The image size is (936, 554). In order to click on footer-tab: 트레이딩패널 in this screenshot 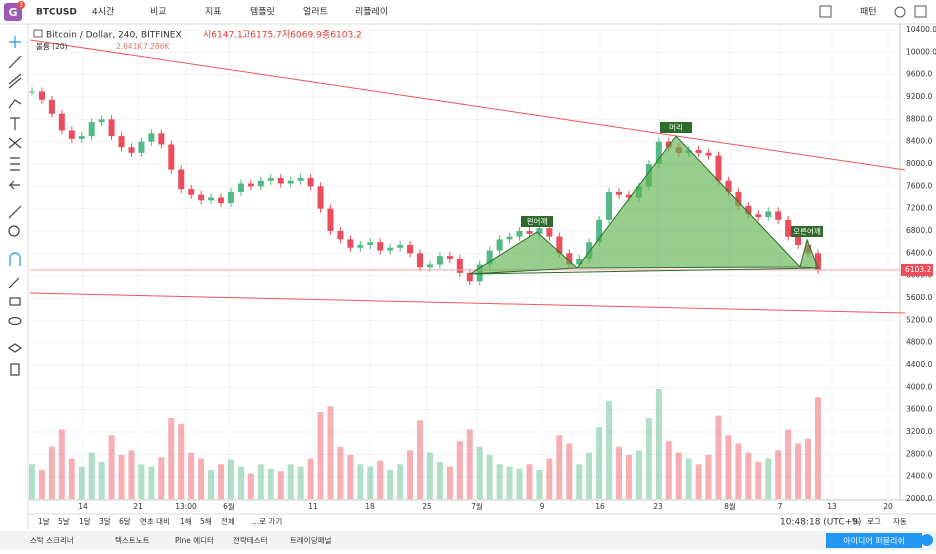, I will do `click(310, 540)`.